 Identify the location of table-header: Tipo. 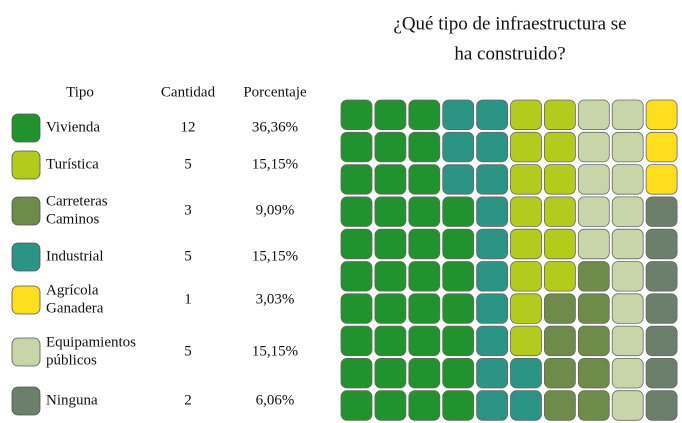
(80, 92).